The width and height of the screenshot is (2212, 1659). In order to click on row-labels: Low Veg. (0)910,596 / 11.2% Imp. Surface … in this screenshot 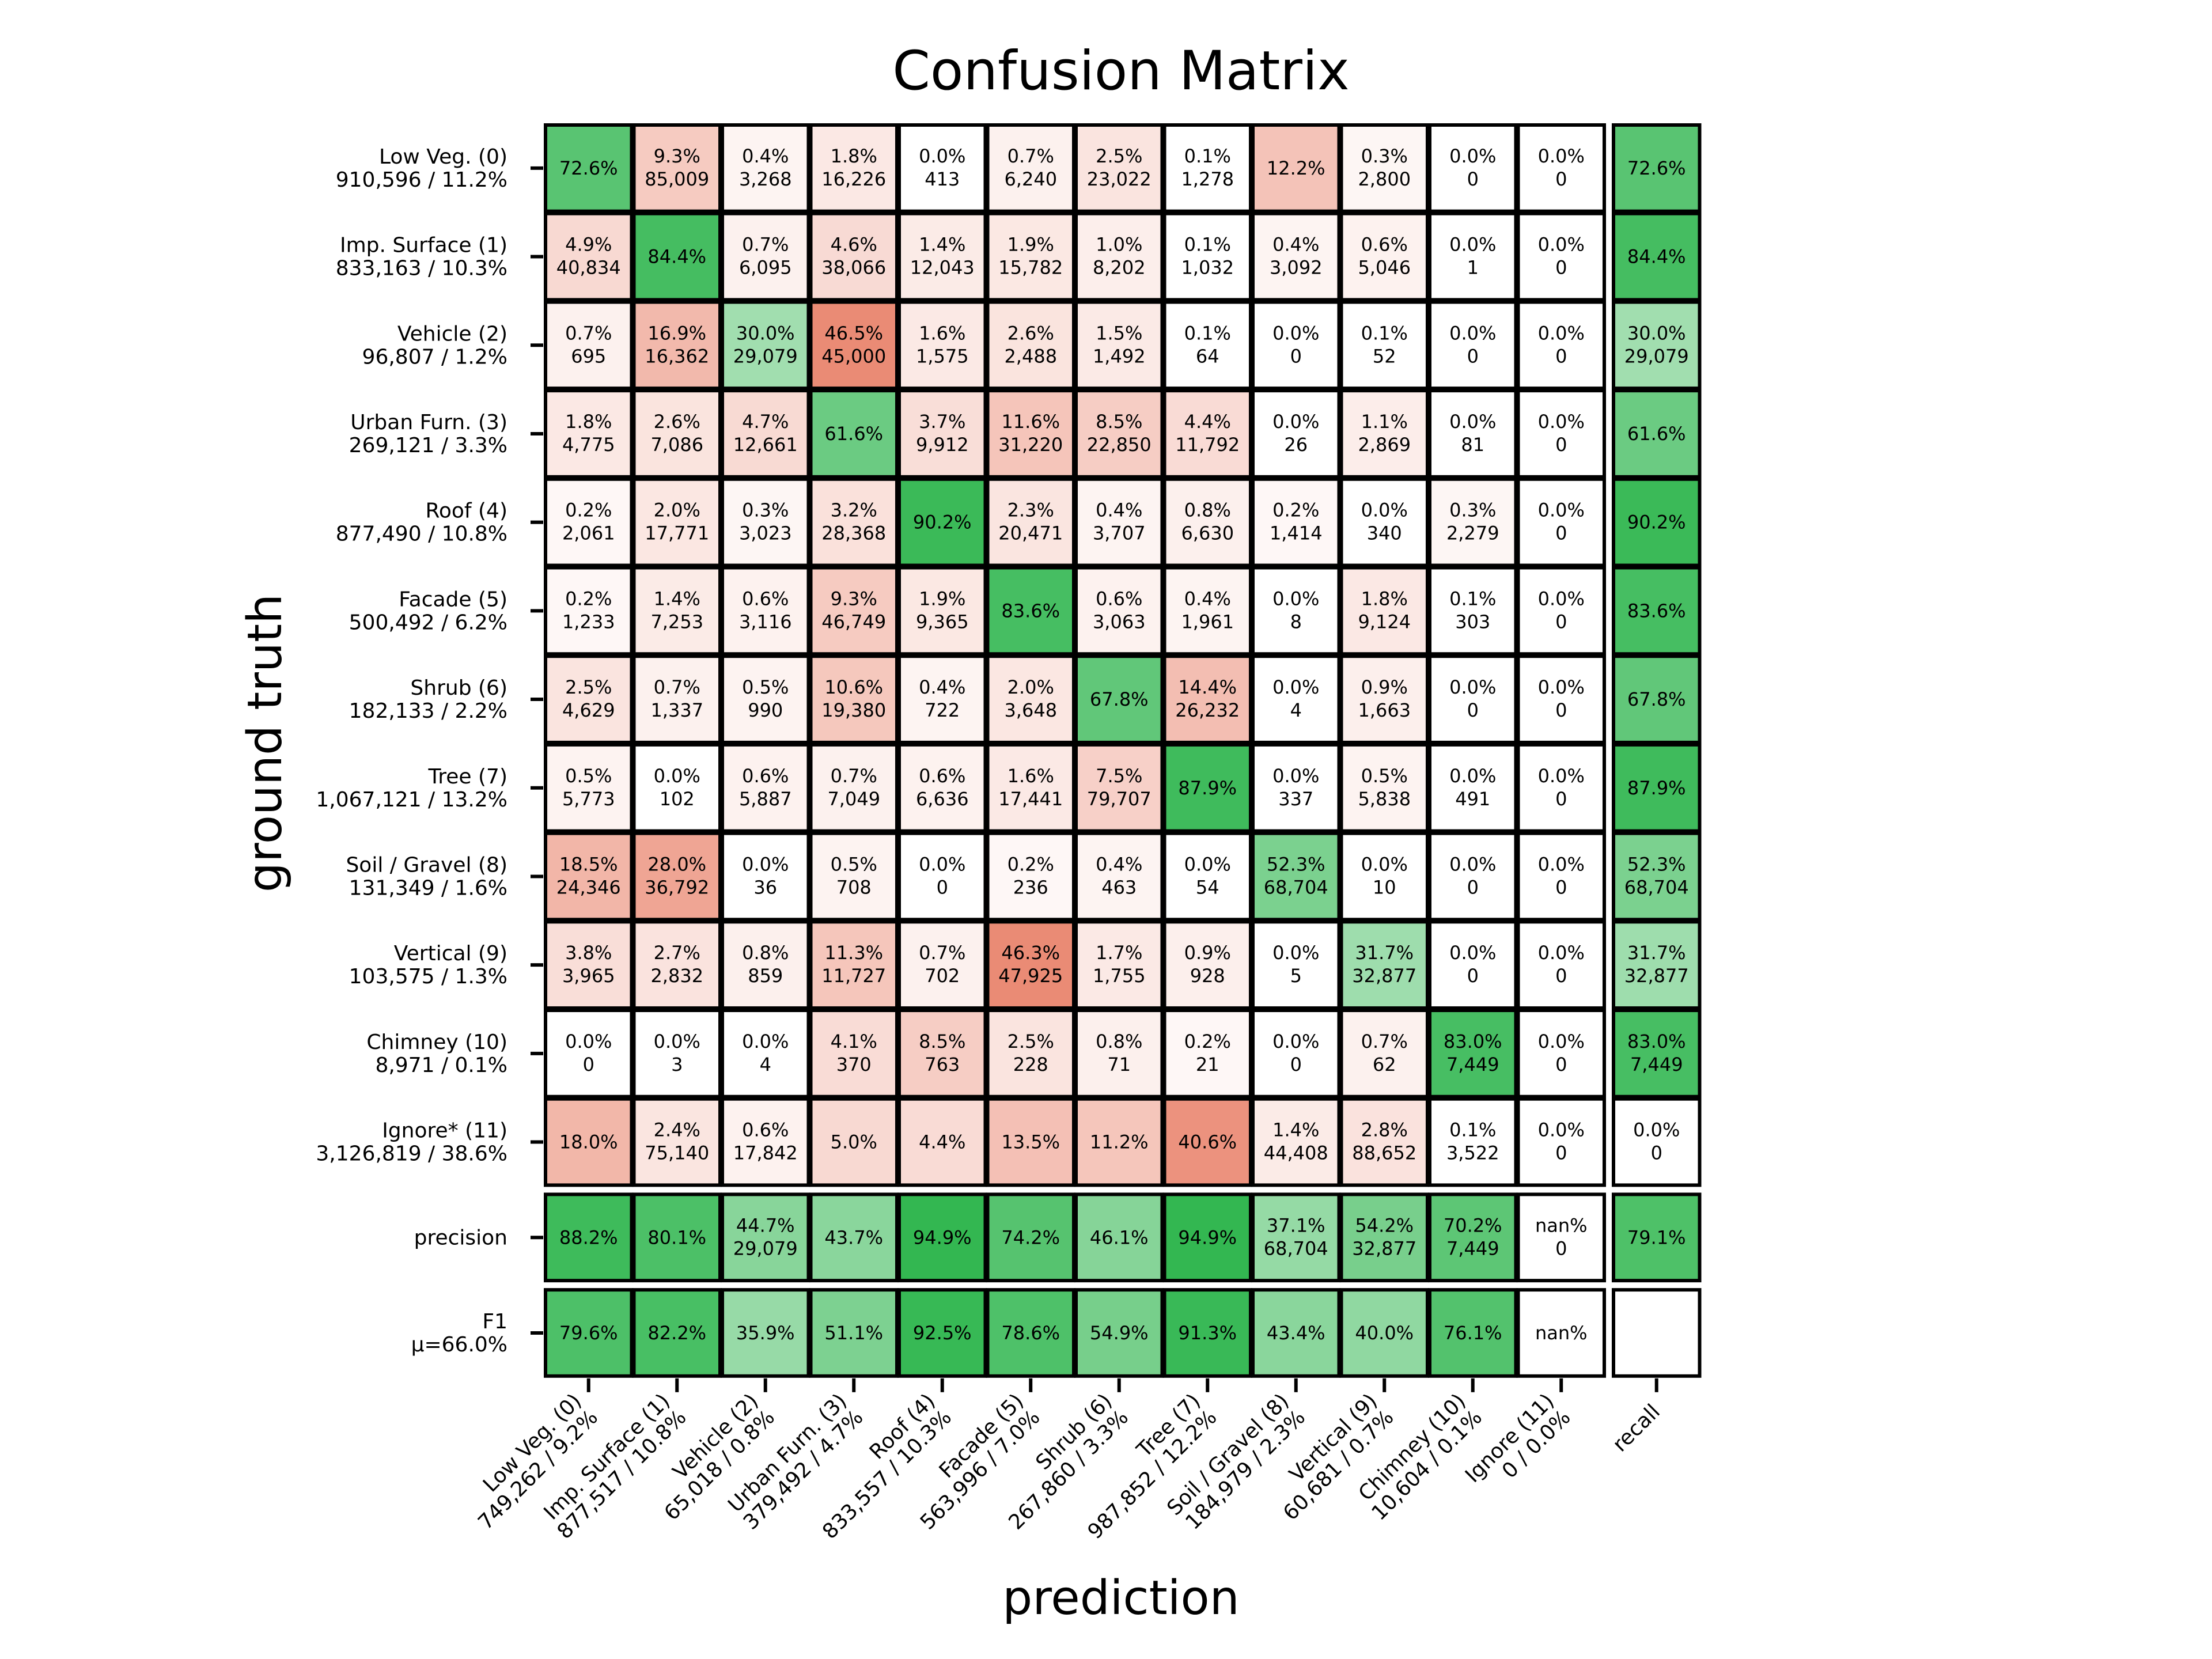, I will do `click(429, 751)`.